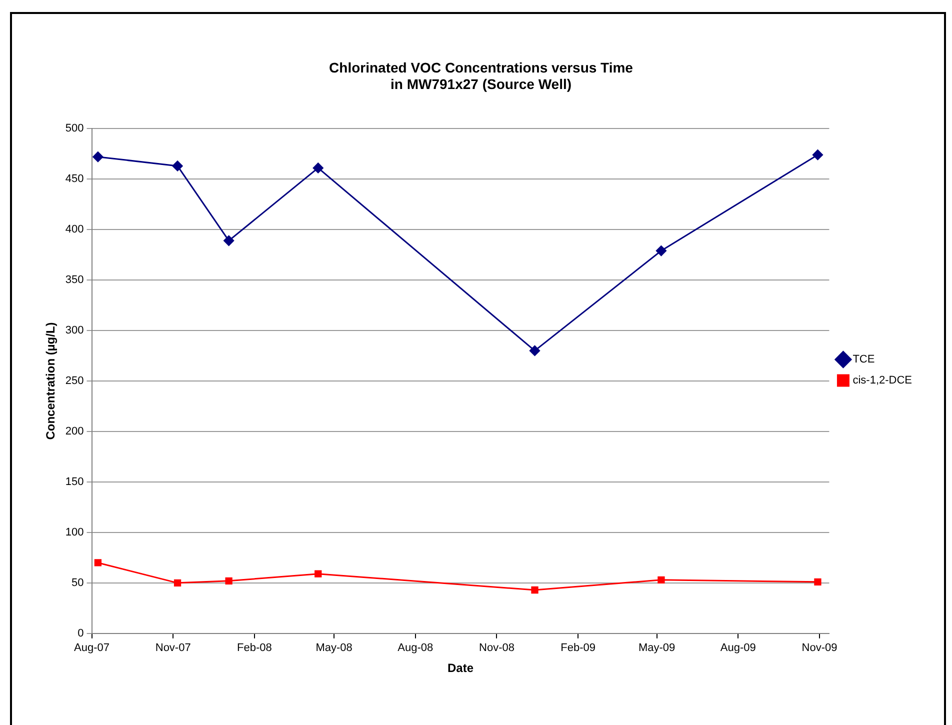 Image resolution: width=952 pixels, height=725 pixels. What do you see at coordinates (51, 381) in the screenshot?
I see `y-axis-title: Concentration (µg/L)` at bounding box center [51, 381].